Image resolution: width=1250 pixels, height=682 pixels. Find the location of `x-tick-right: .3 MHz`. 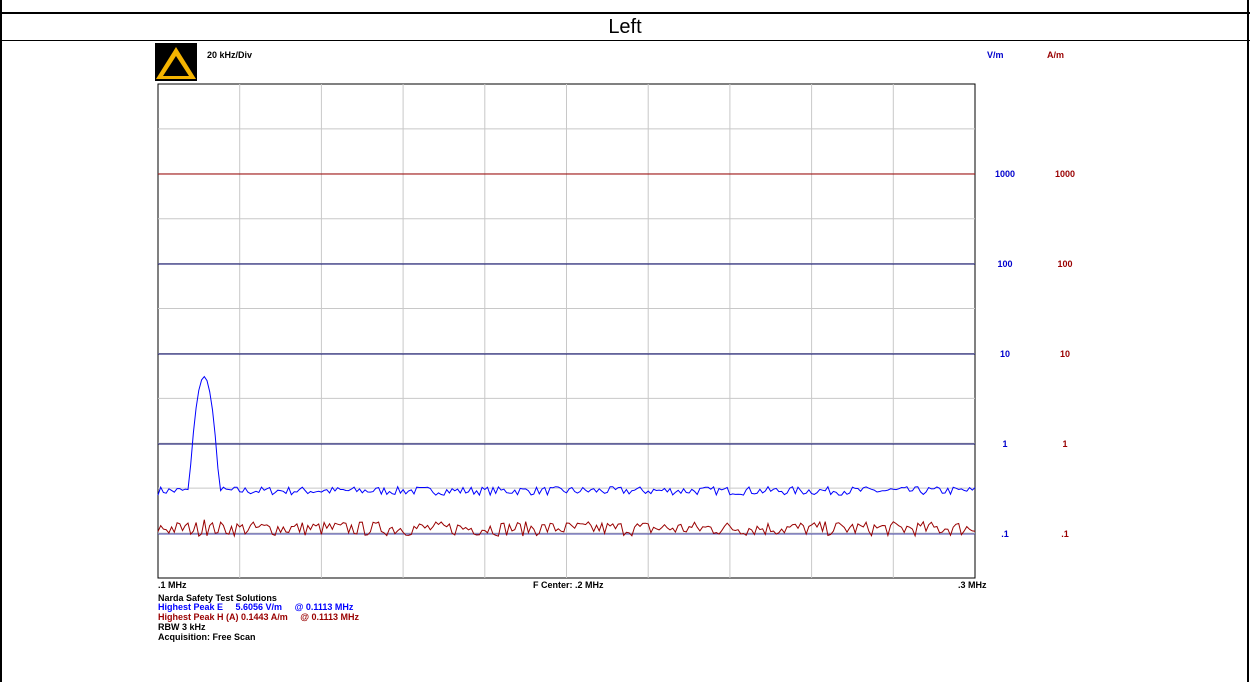

x-tick-right: .3 MHz is located at coordinates (972, 585).